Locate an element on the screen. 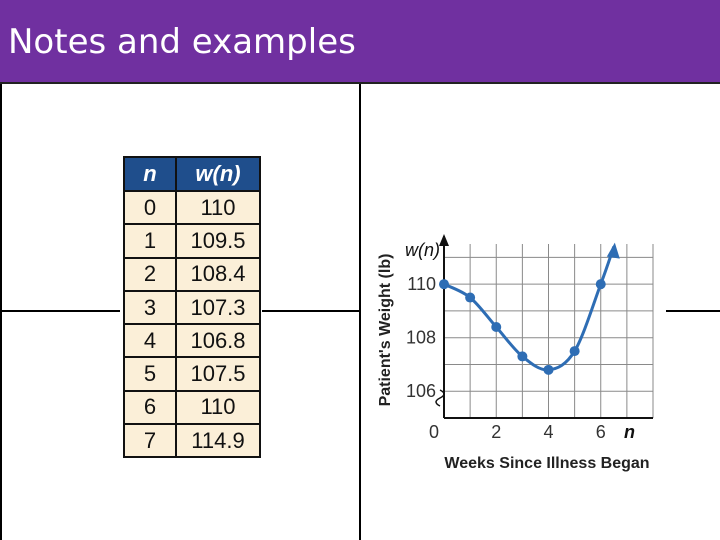 This screenshot has height=540, width=720. table-cell-wn: 109.5 is located at coordinates (218, 241).